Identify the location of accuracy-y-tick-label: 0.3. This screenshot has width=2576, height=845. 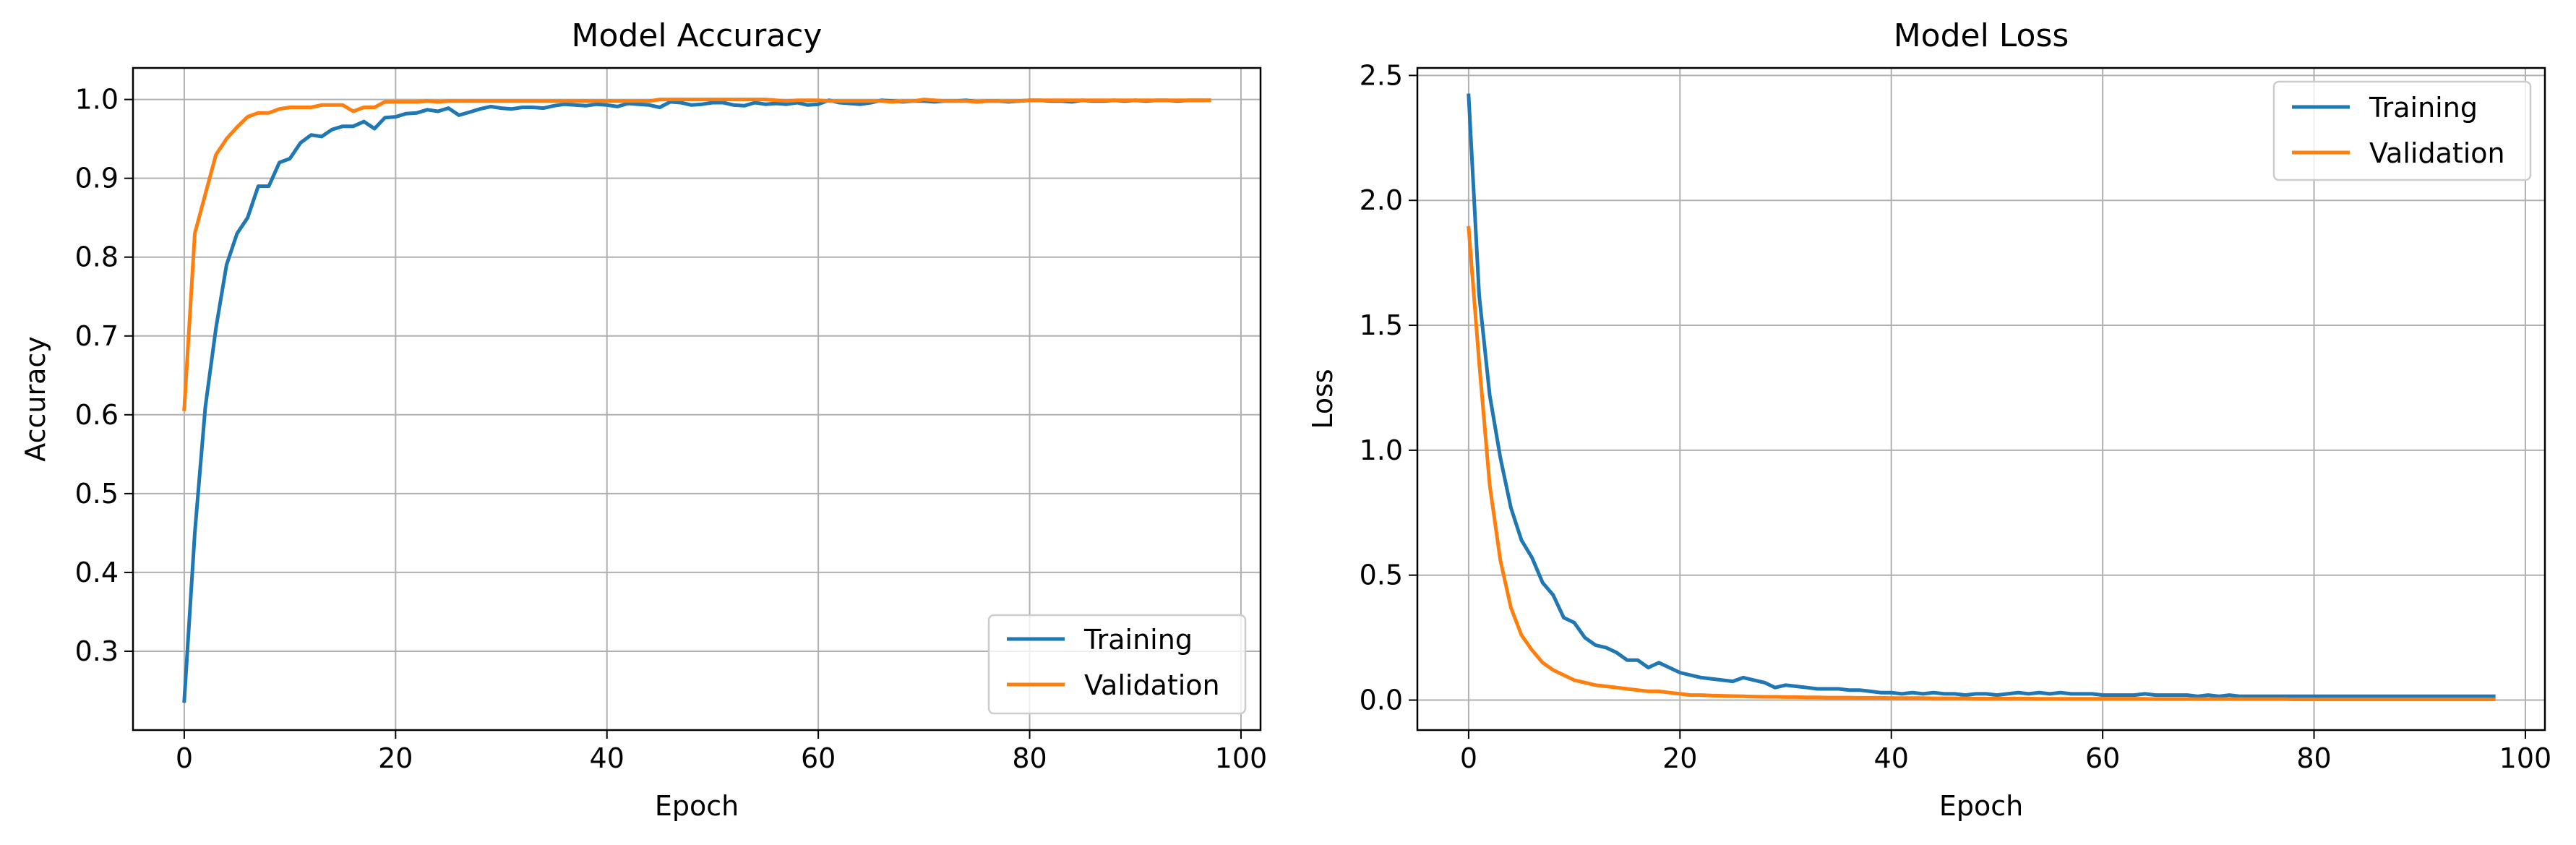
(97, 651).